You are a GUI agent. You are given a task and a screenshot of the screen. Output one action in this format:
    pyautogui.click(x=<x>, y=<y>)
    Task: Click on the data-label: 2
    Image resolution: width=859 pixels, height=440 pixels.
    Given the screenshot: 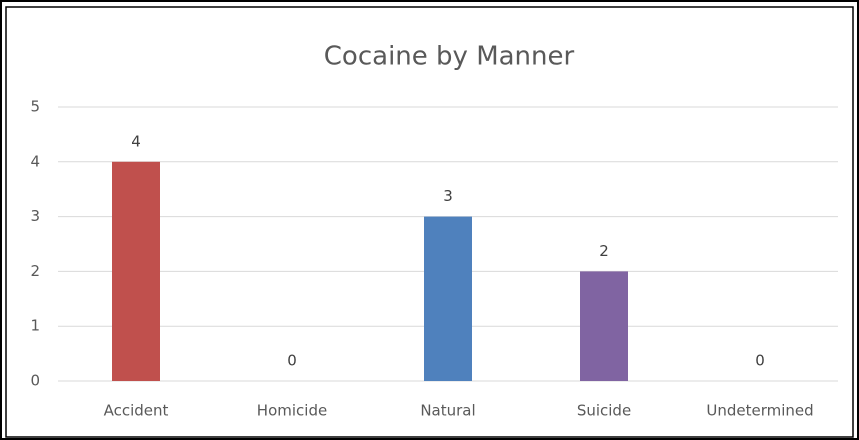 What is the action you would take?
    pyautogui.click(x=604, y=251)
    